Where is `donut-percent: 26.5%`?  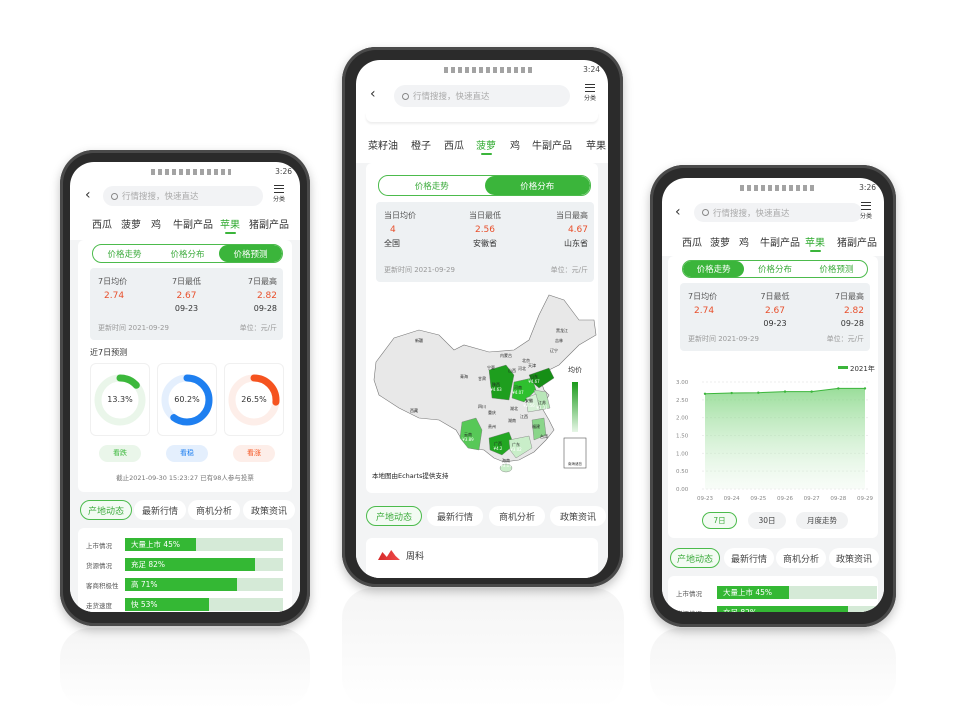 donut-percent: 26.5% is located at coordinates (254, 399).